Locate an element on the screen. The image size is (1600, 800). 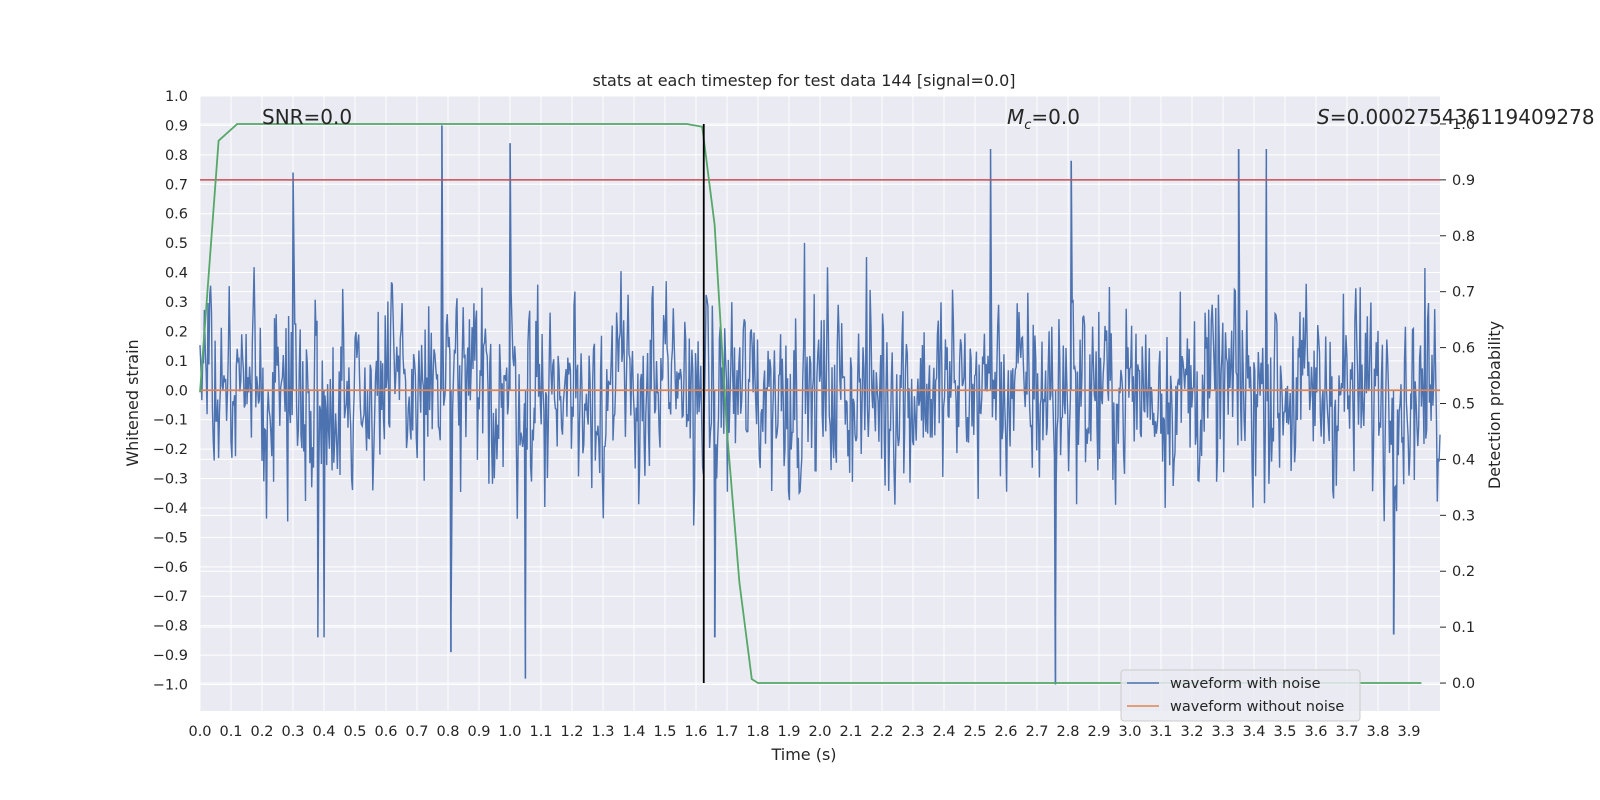
x-tick-label: 1.5 is located at coordinates (664, 732).